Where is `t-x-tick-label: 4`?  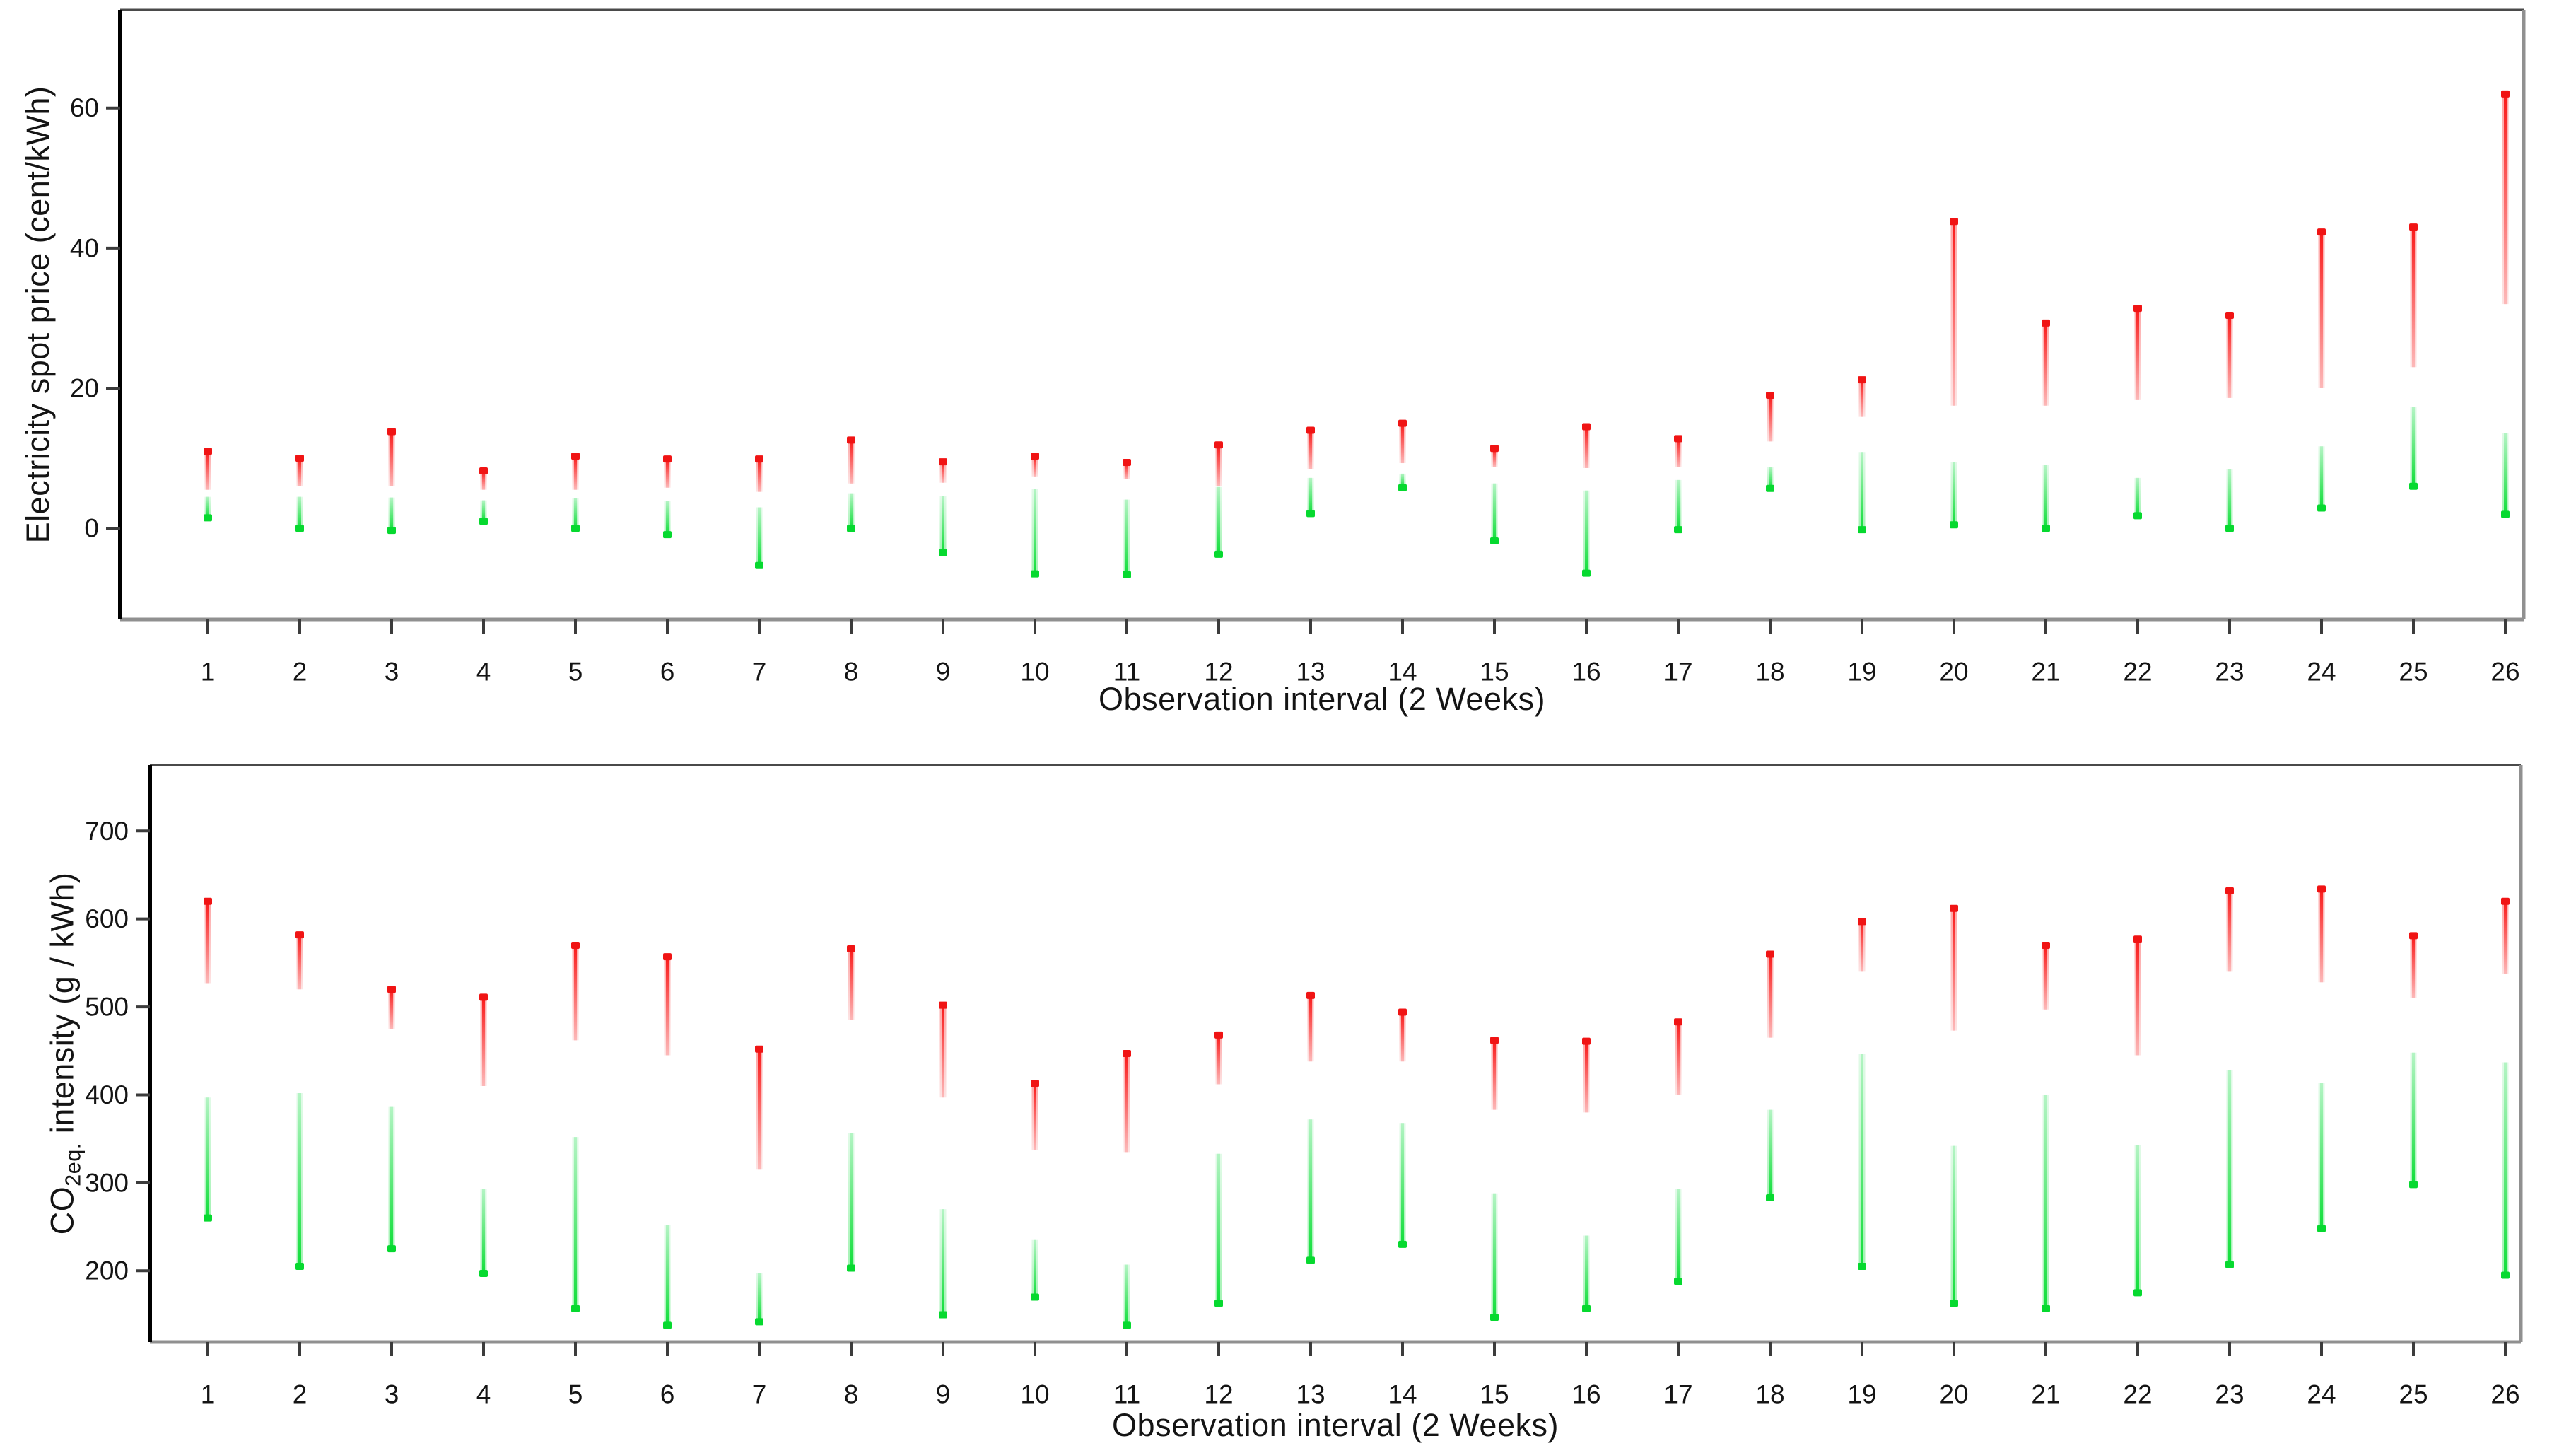 t-x-tick-label: 4 is located at coordinates (483, 672).